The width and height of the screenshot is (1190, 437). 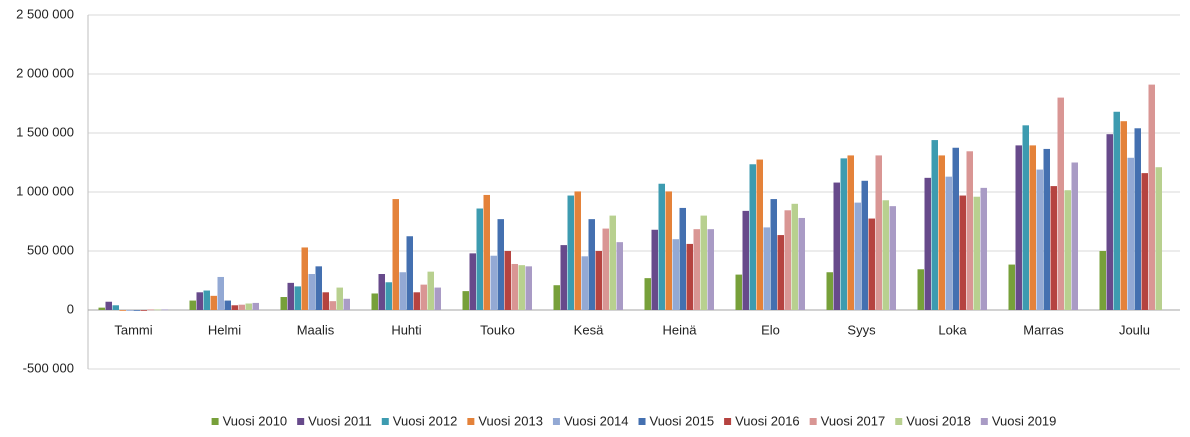 I want to click on x-tick-label: Helmi, so click(x=224, y=329).